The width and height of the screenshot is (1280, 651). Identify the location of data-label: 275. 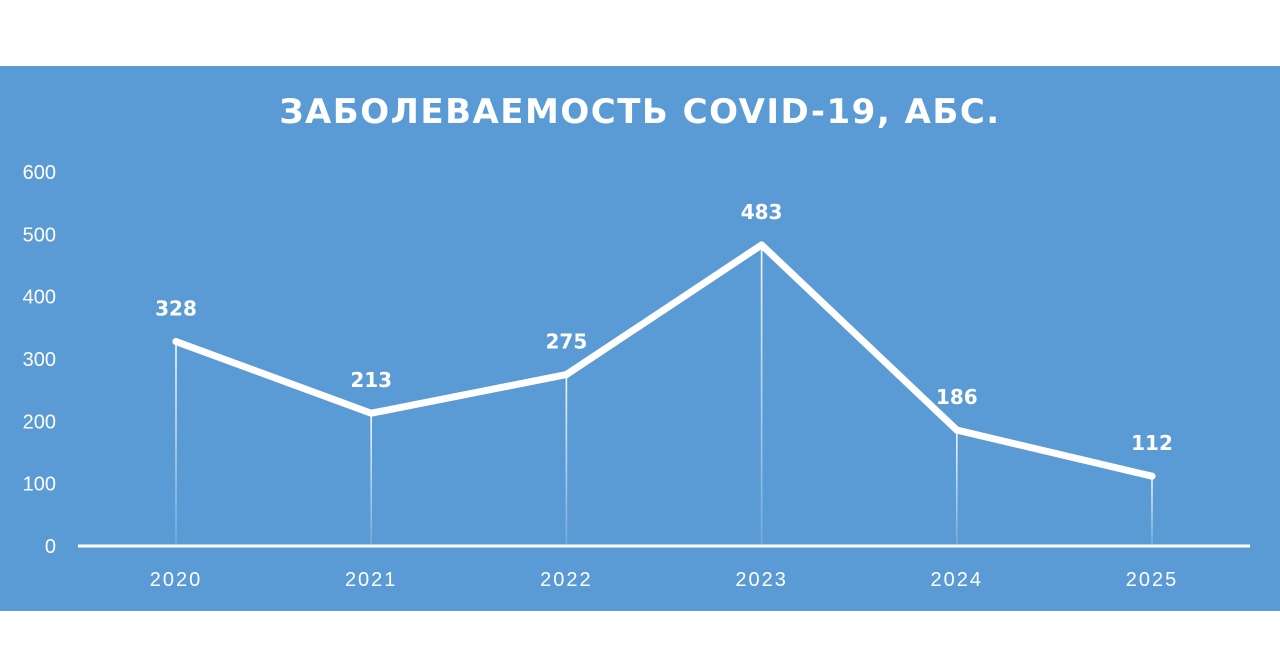
(567, 342).